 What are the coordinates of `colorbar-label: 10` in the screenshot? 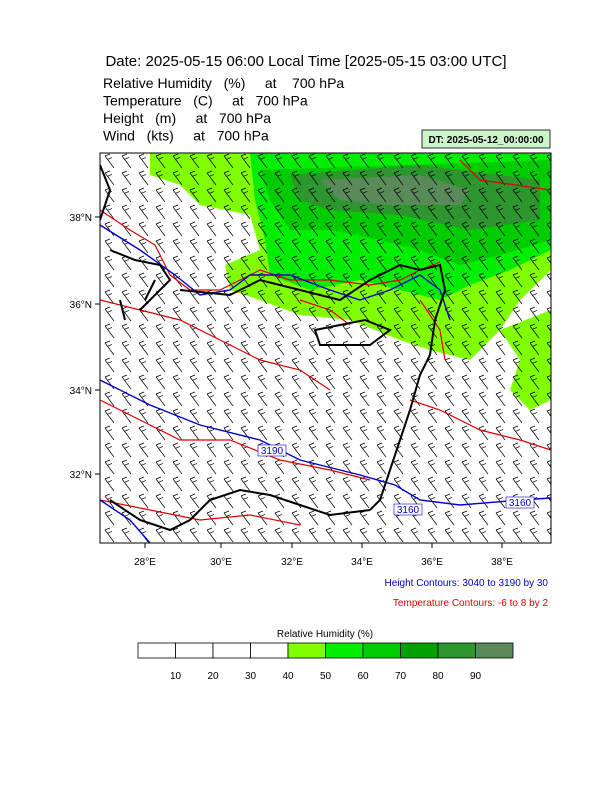 It's located at (176, 676).